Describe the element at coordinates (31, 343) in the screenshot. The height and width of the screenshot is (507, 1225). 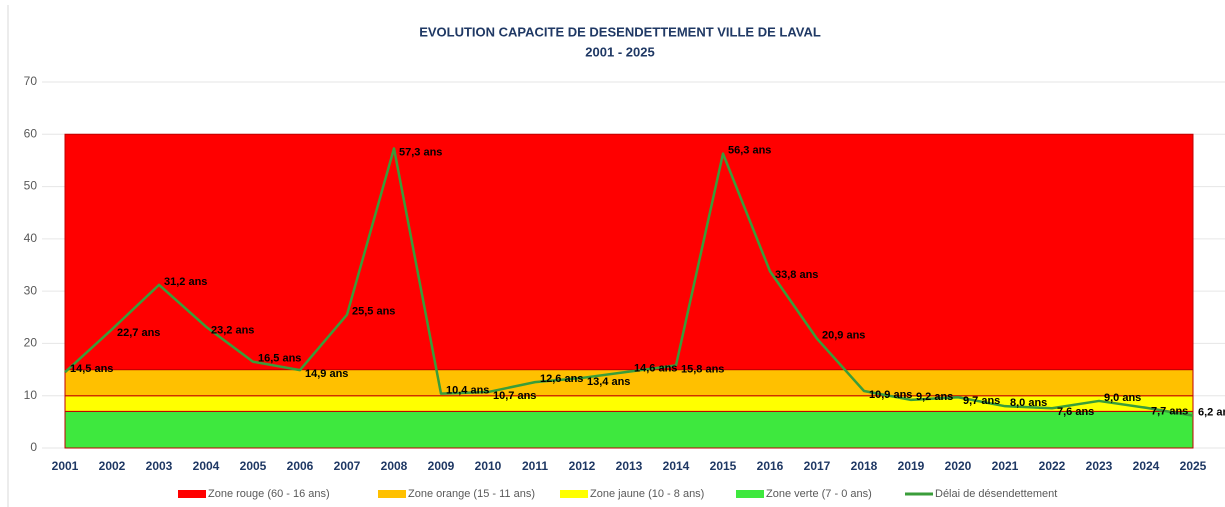
I see `y-tick-label: 20` at that location.